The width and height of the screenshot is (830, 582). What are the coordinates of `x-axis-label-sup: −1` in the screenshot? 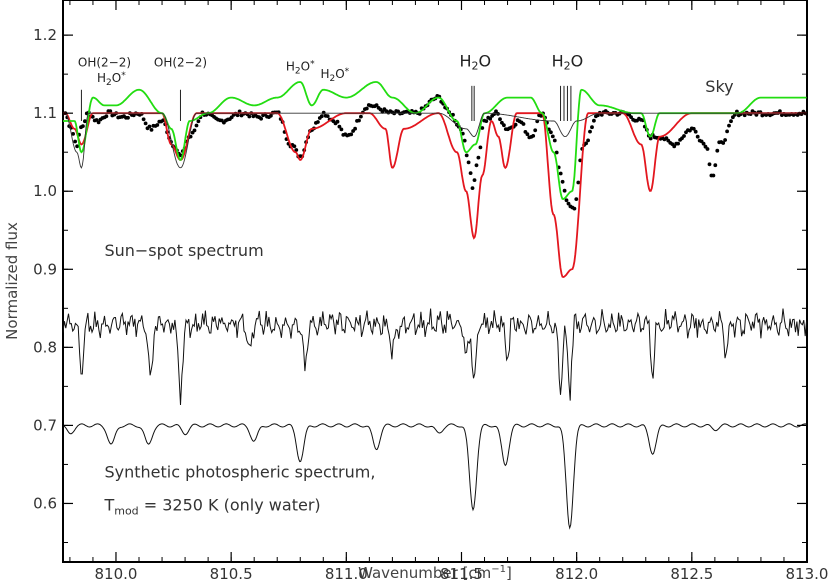 It's located at (498, 569).